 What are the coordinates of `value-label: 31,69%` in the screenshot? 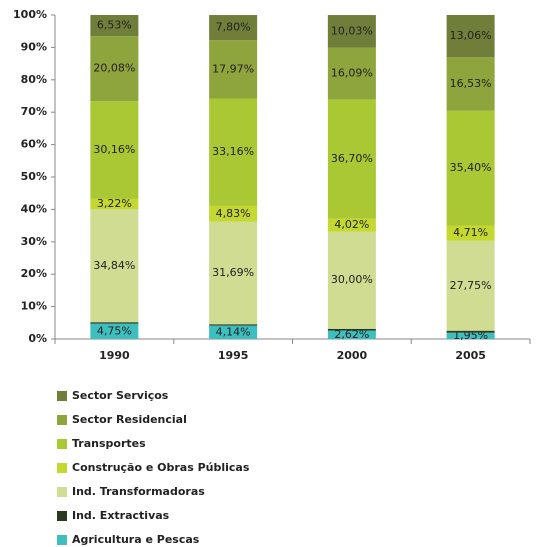 It's located at (233, 272).